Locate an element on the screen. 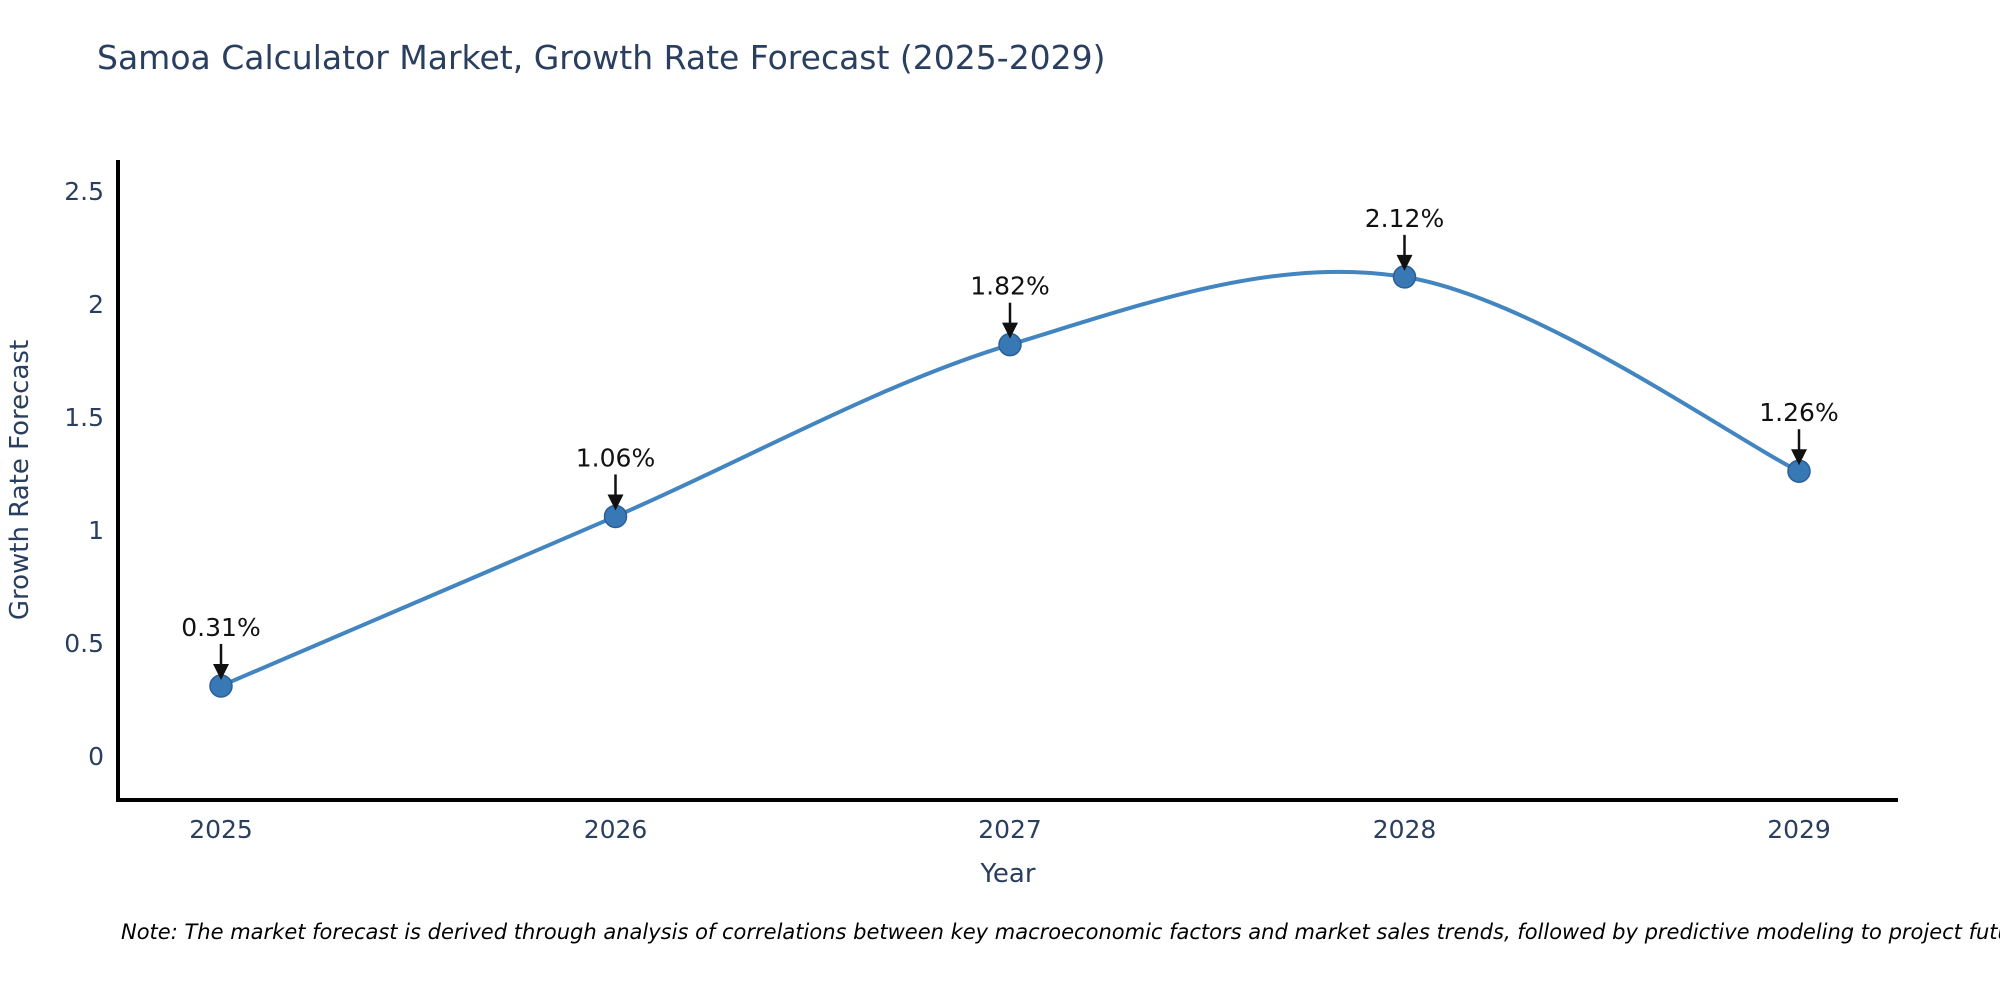  y-tick-label: 2.5 is located at coordinates (84, 191).